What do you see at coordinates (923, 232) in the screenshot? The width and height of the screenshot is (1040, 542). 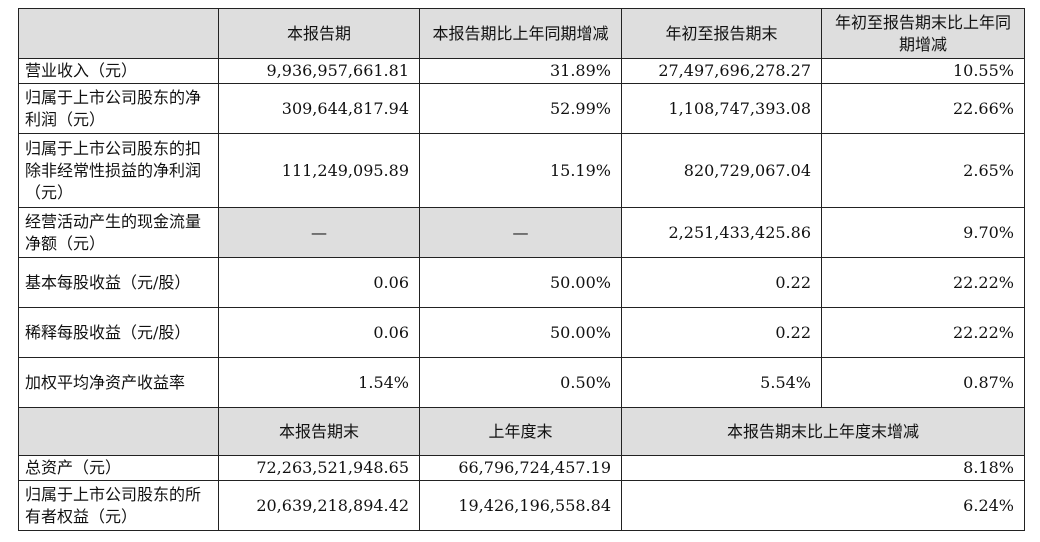 I see `cell-value: 9.70%` at bounding box center [923, 232].